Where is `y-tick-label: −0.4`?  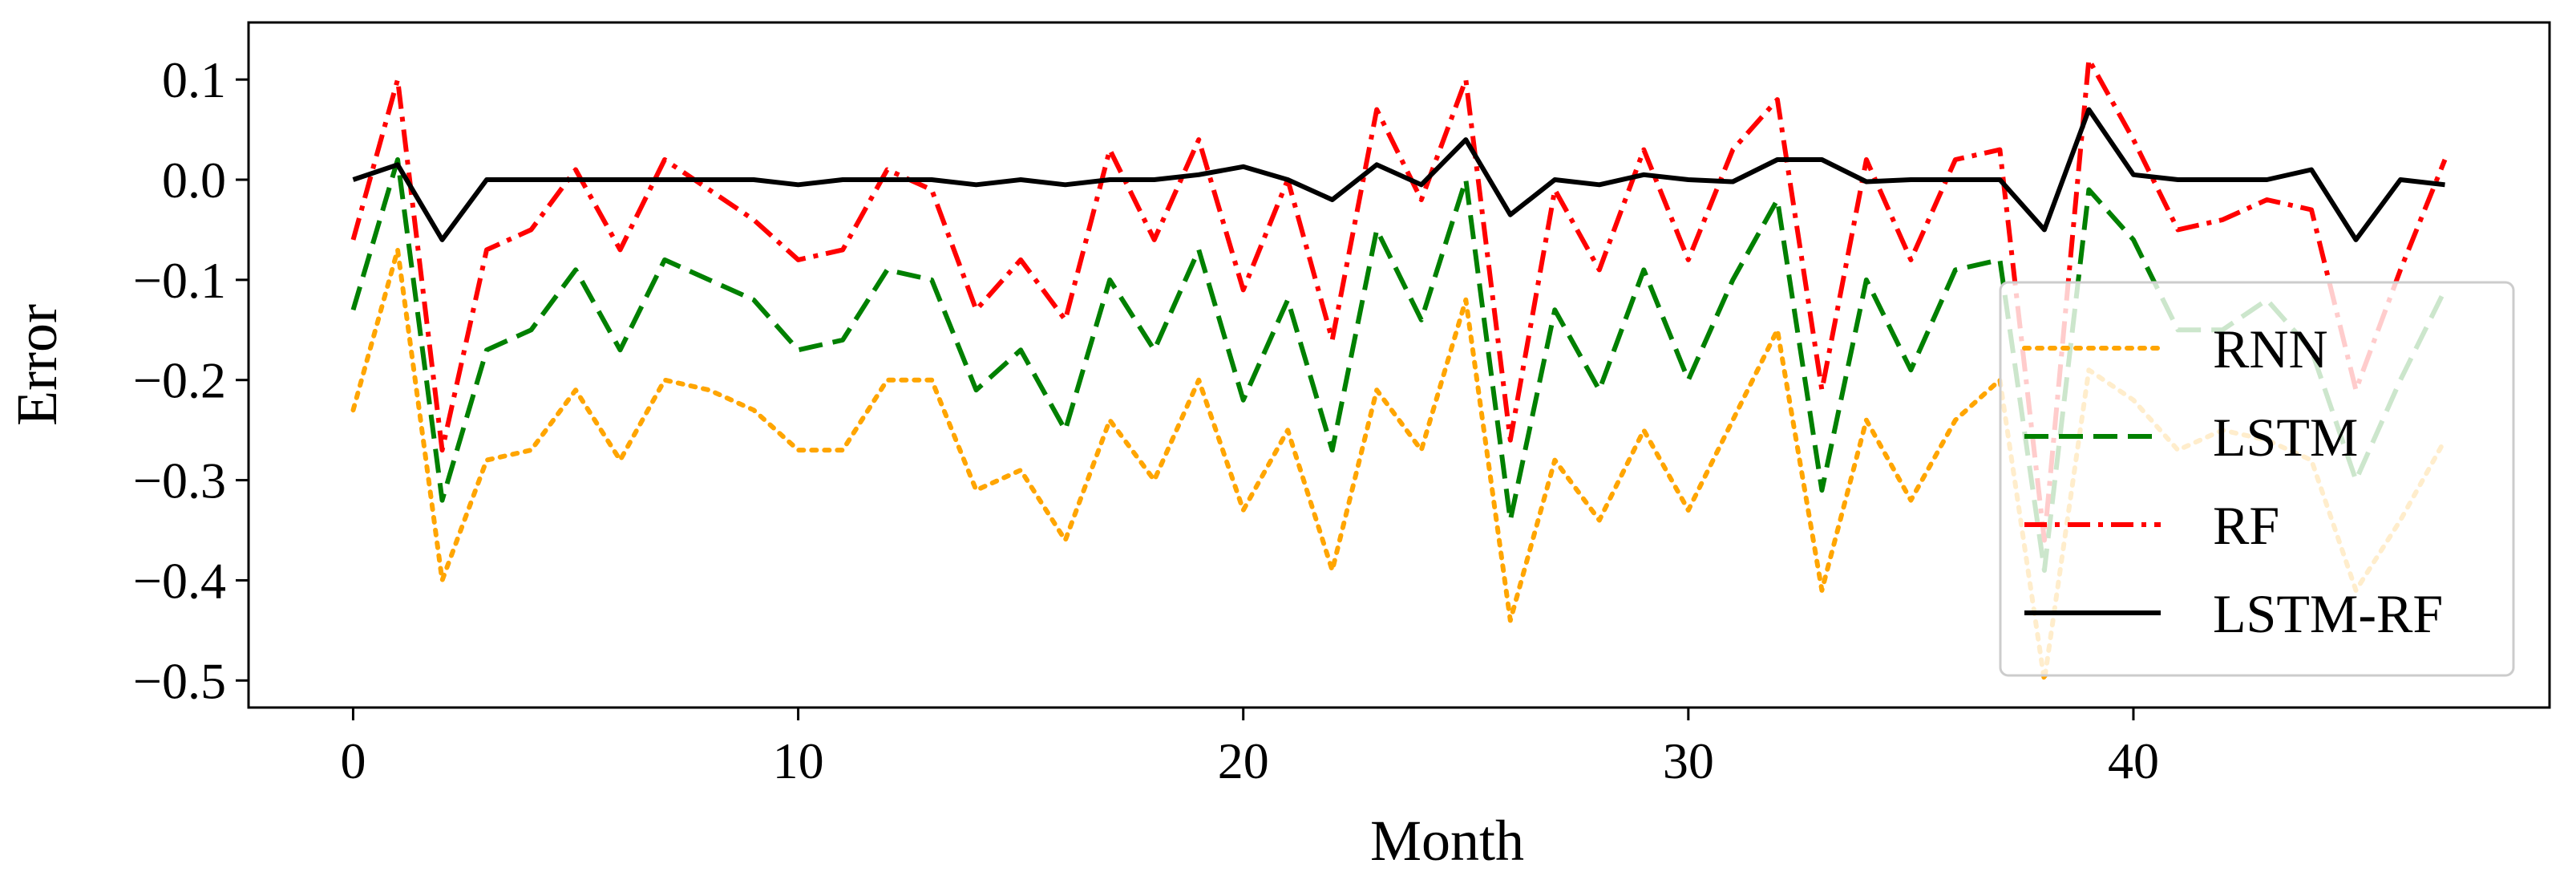
y-tick-label: −0.4 is located at coordinates (179, 580).